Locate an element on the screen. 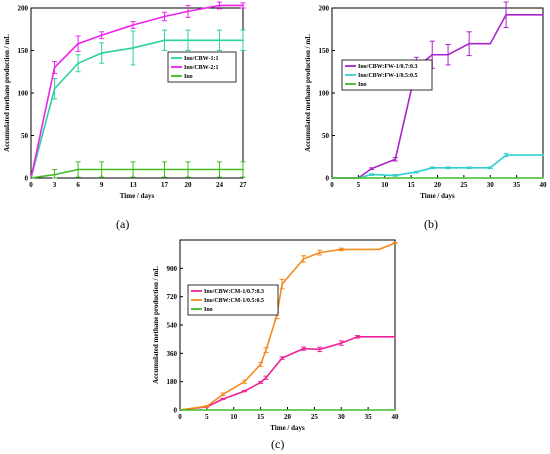  y-tick-label: 900 is located at coordinates (172, 269).